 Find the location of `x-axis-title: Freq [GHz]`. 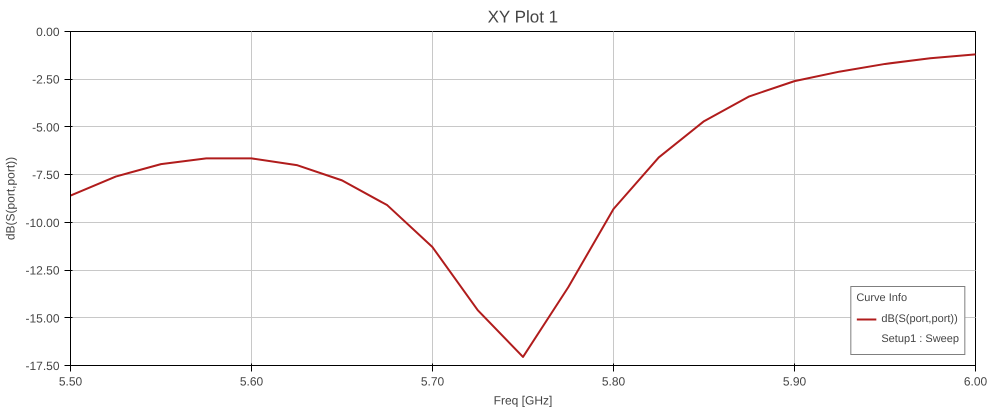

x-axis-title: Freq [GHz] is located at coordinates (523, 401).